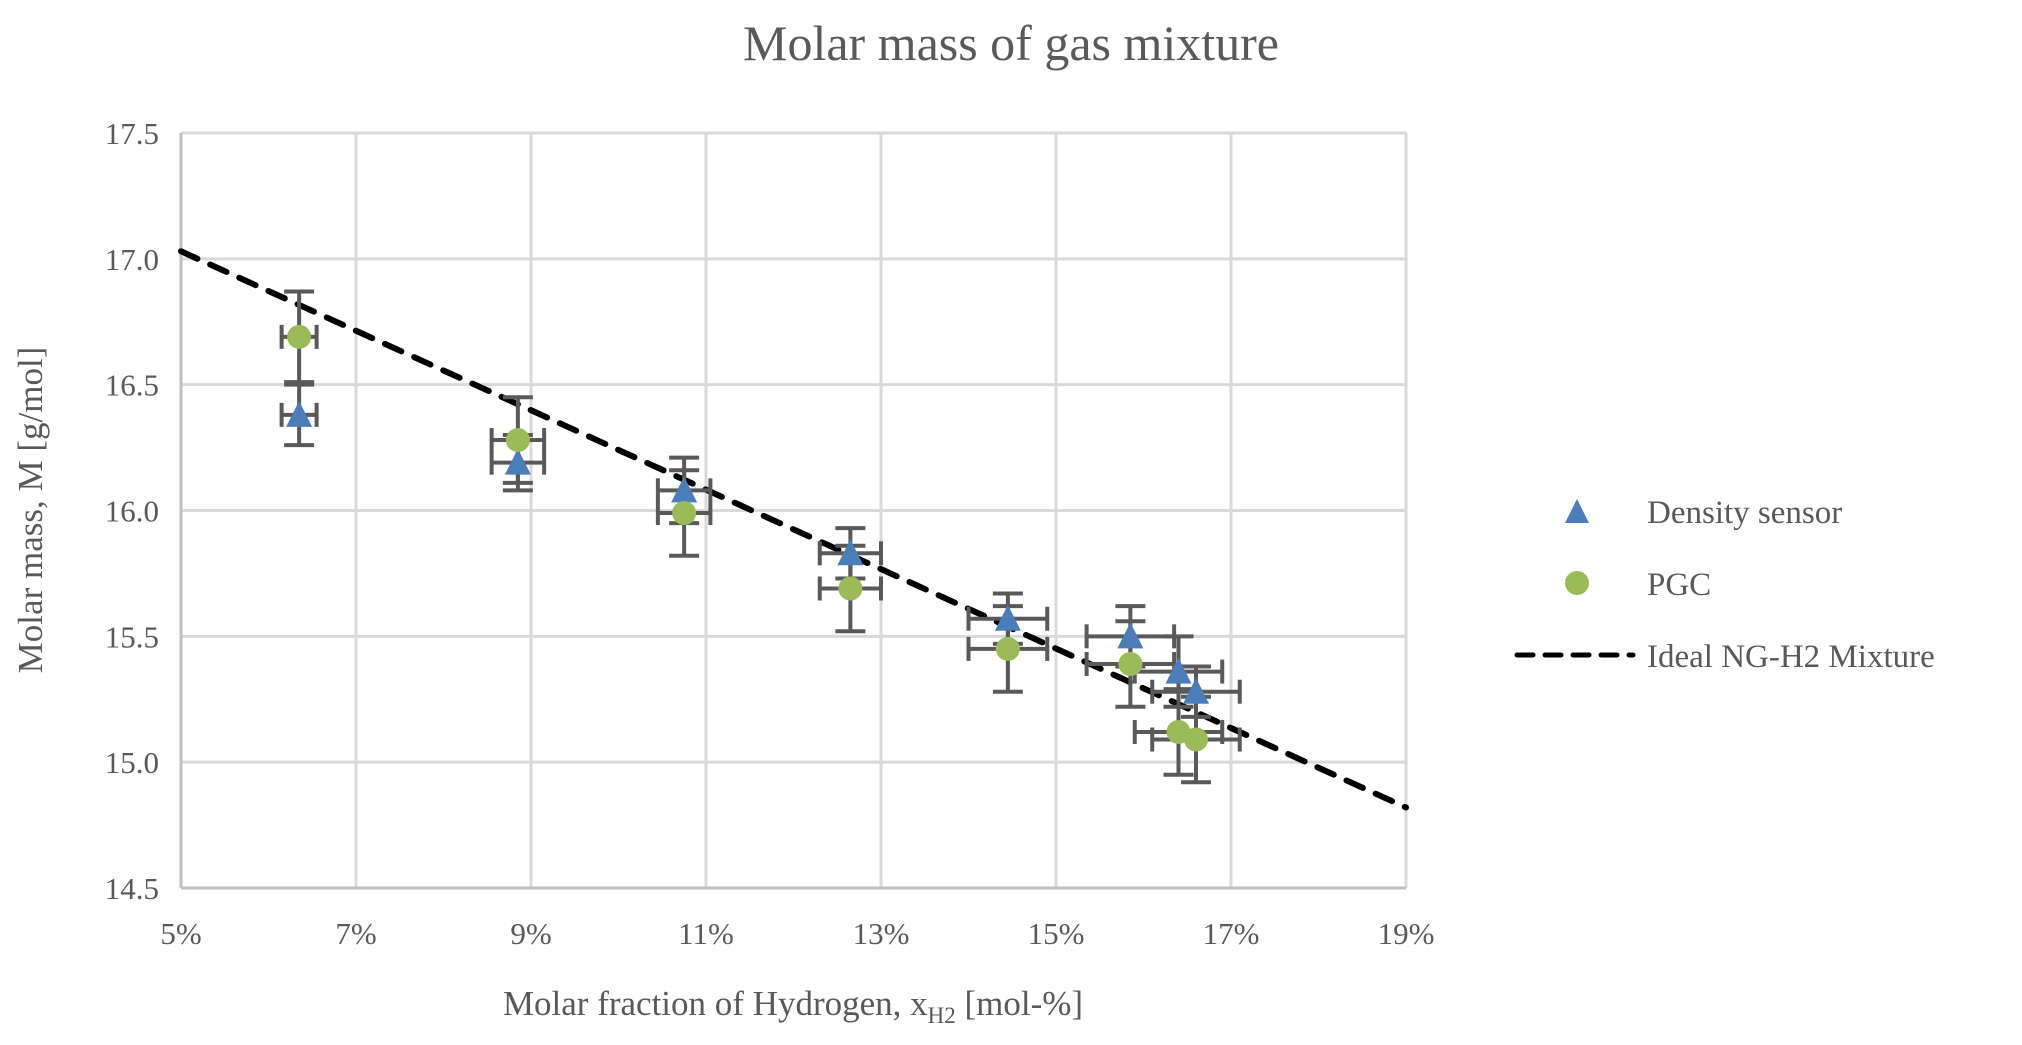  What do you see at coordinates (1056, 933) in the screenshot?
I see `x-tick-label: 15%` at bounding box center [1056, 933].